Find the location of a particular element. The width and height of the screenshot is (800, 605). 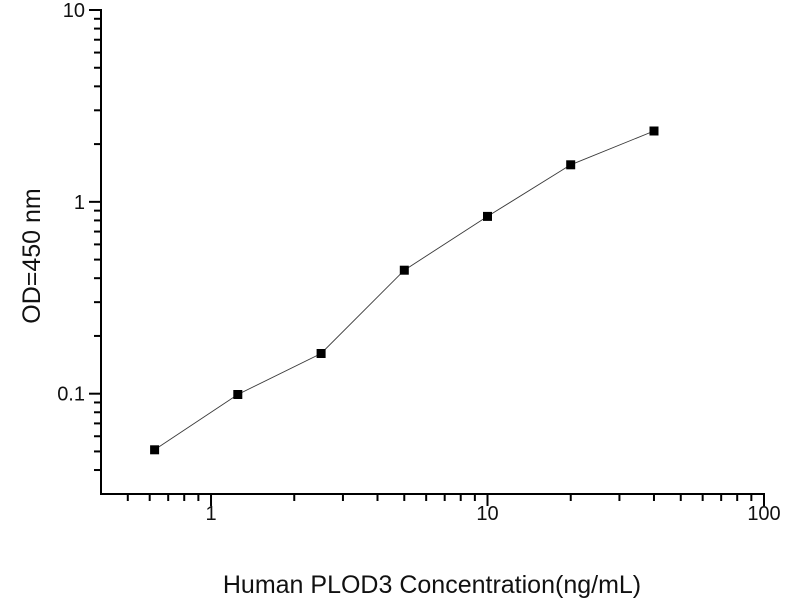

x-tick-label: 1 is located at coordinates (210, 514).